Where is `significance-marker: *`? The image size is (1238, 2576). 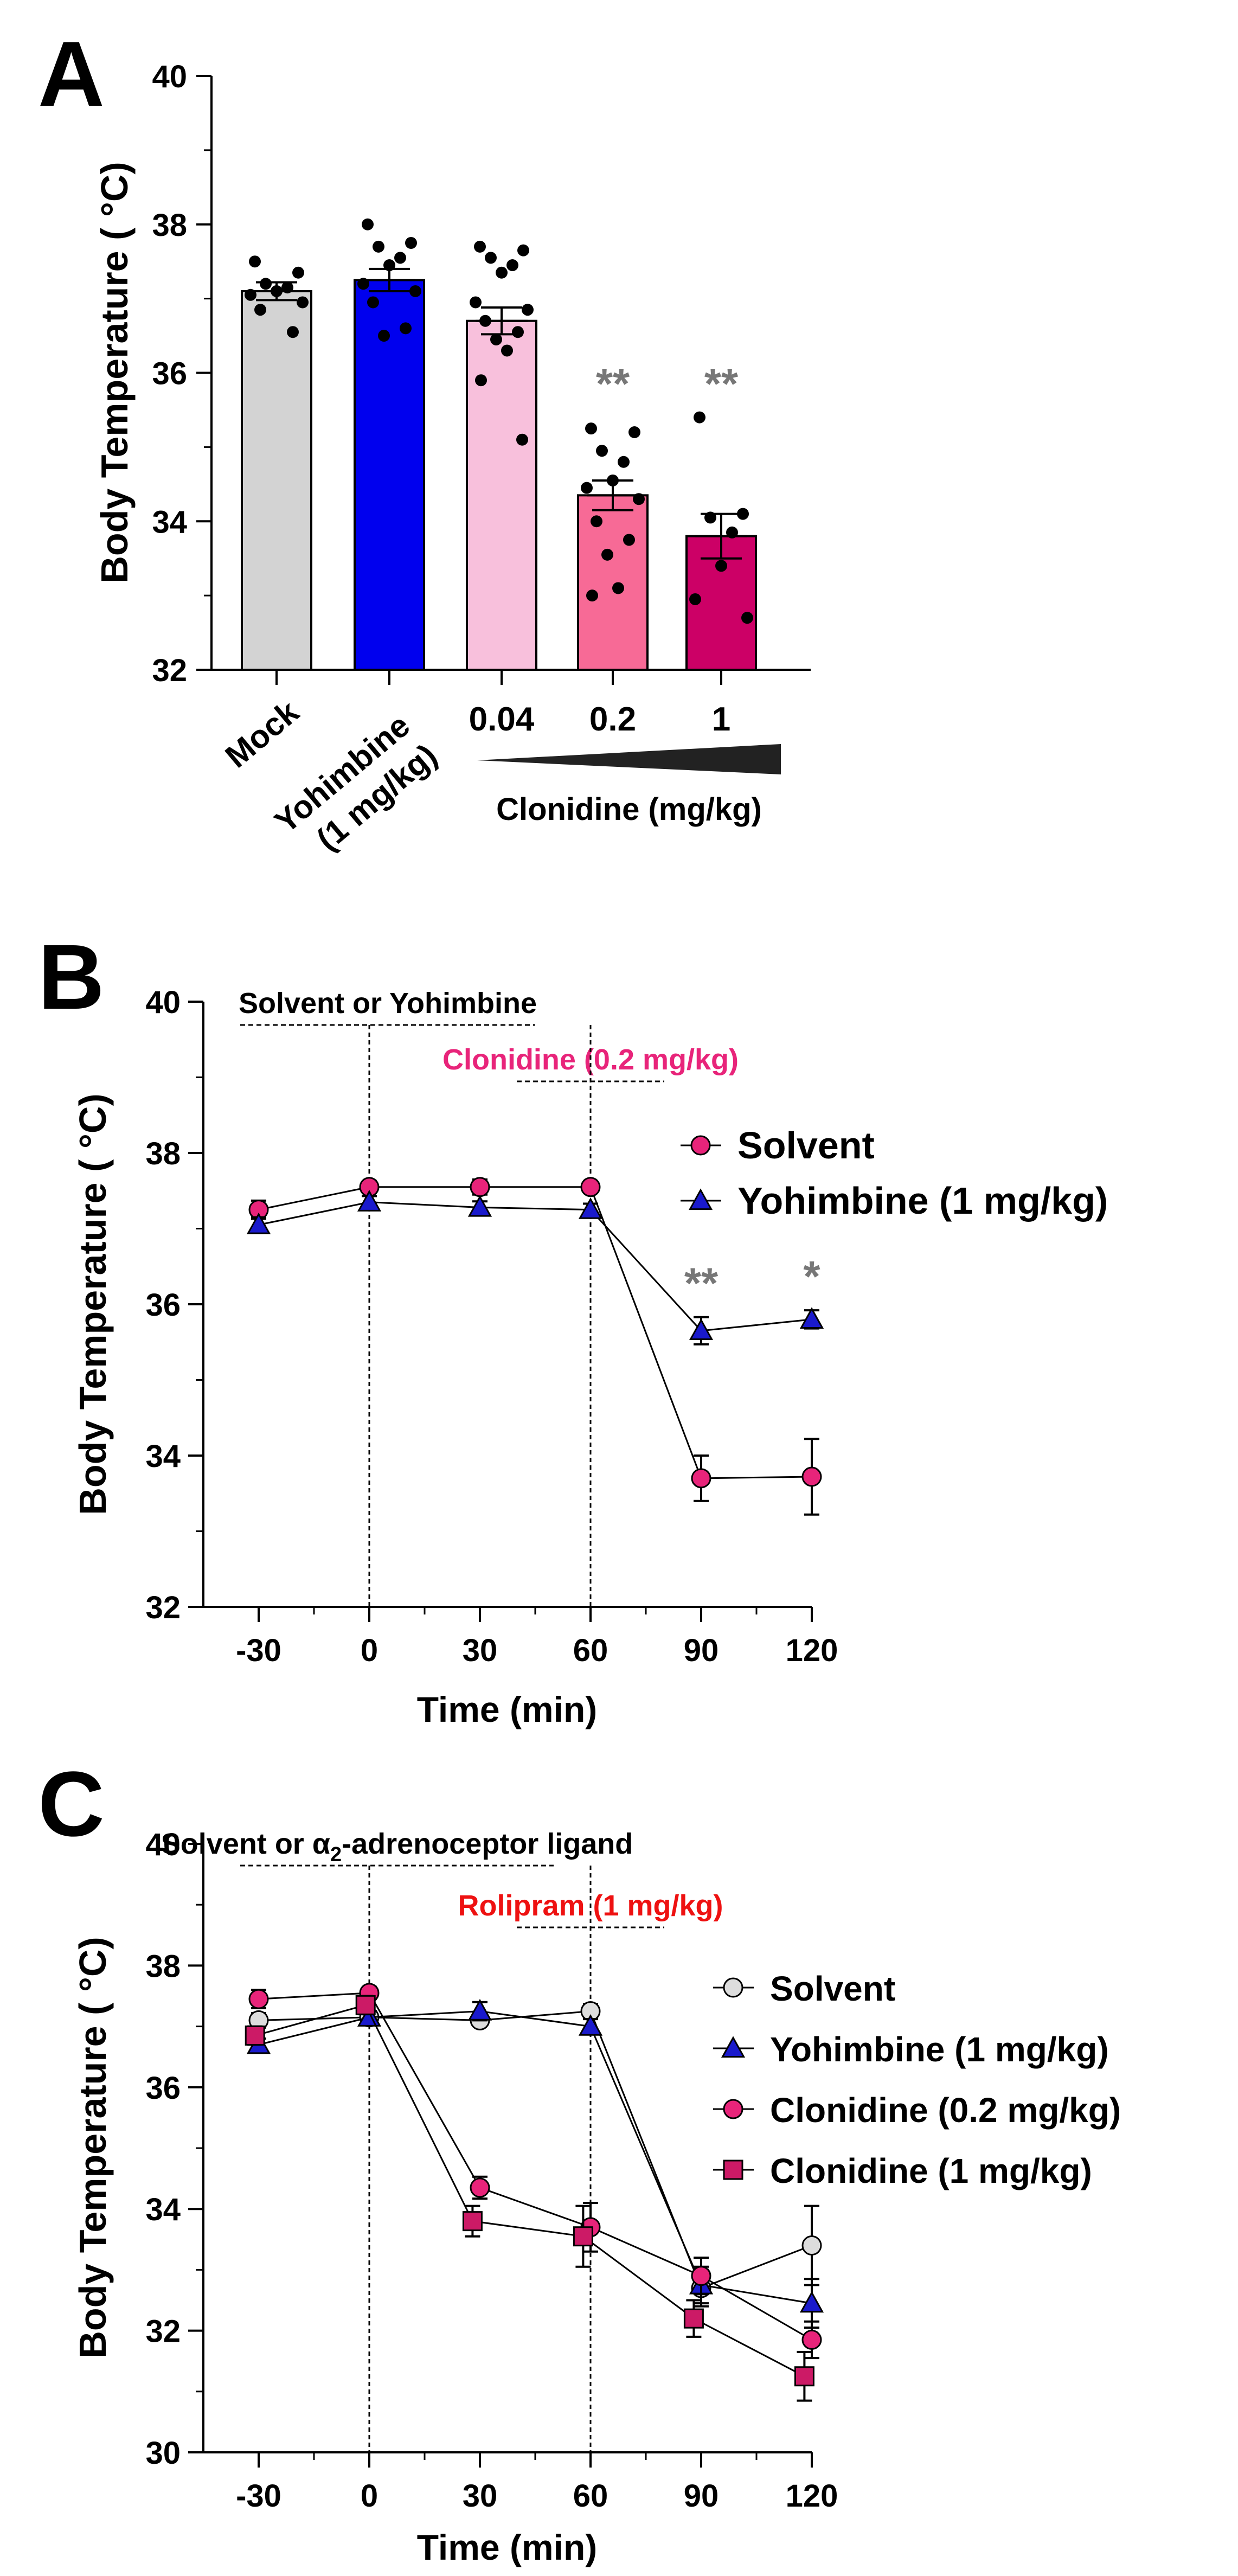
significance-marker: * is located at coordinates (812, 1276).